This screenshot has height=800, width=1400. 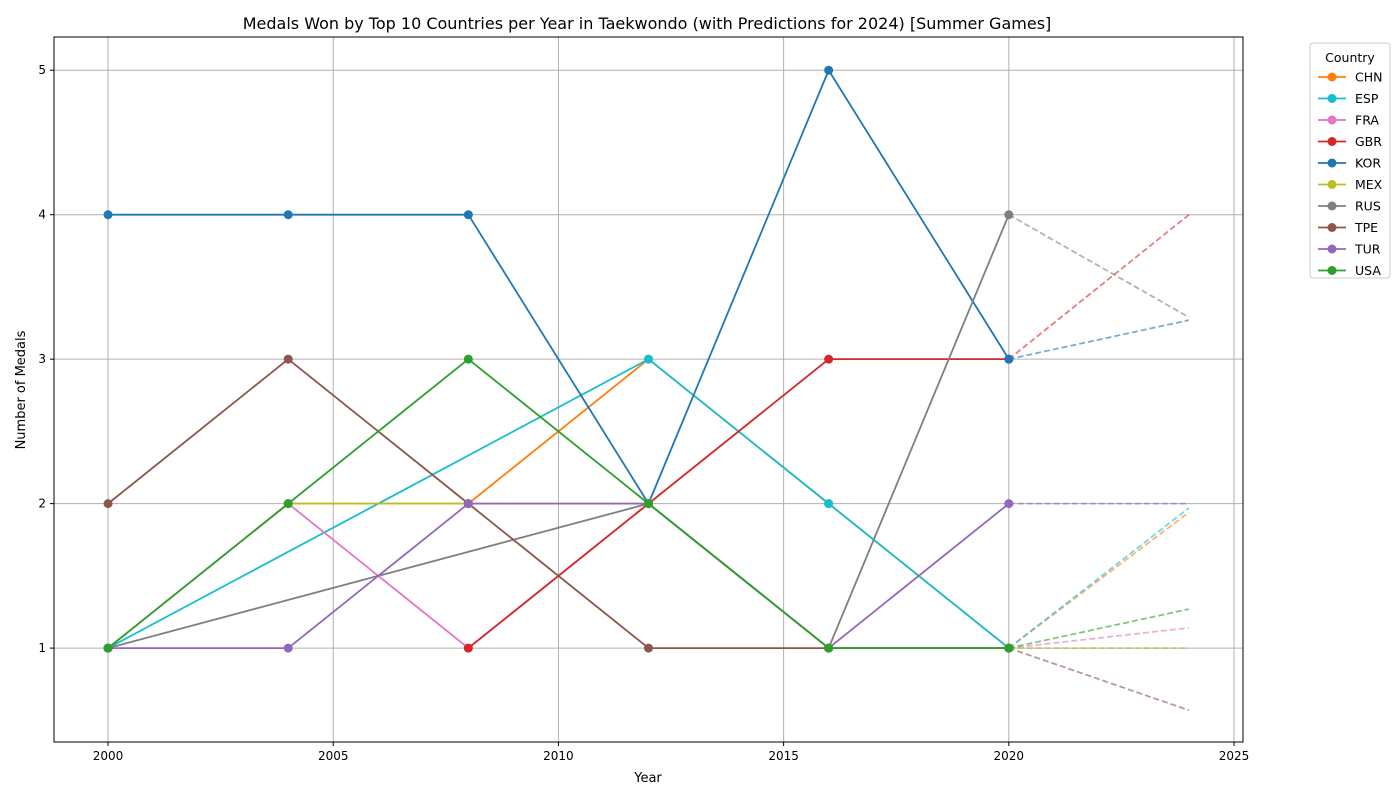 What do you see at coordinates (42, 359) in the screenshot?
I see `y-tick-label: 3` at bounding box center [42, 359].